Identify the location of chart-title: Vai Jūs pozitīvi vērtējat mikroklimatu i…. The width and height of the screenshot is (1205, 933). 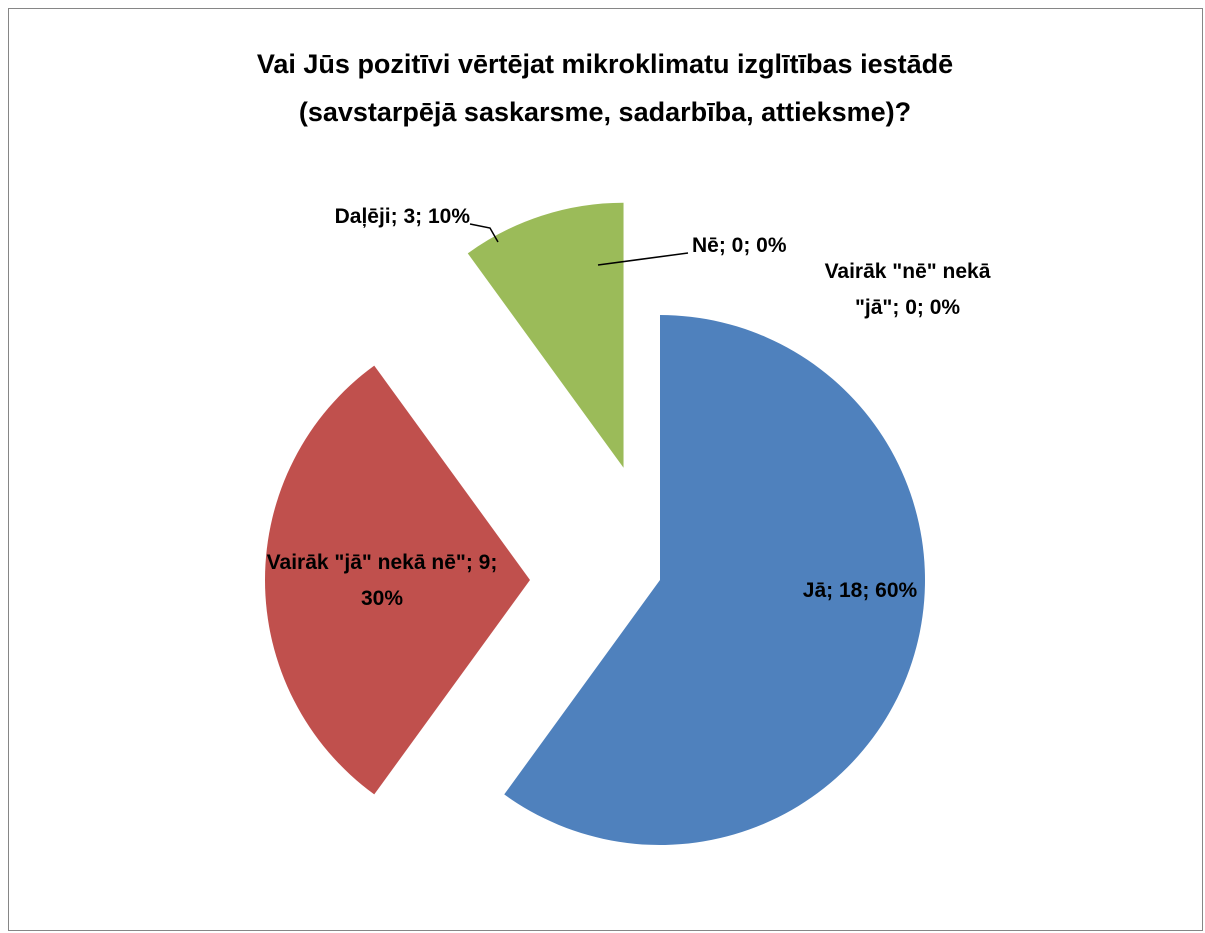
(605, 88).